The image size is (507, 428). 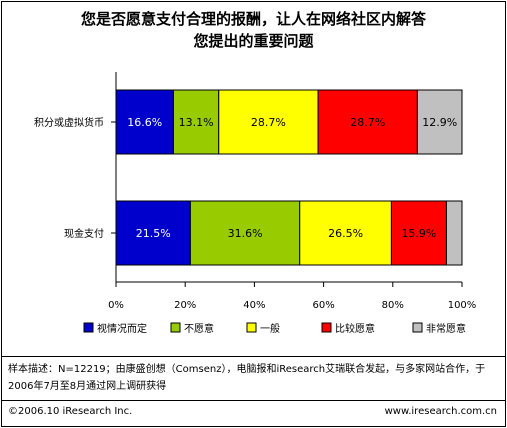 I want to click on category-label-1: 现金支付, so click(x=84, y=233).